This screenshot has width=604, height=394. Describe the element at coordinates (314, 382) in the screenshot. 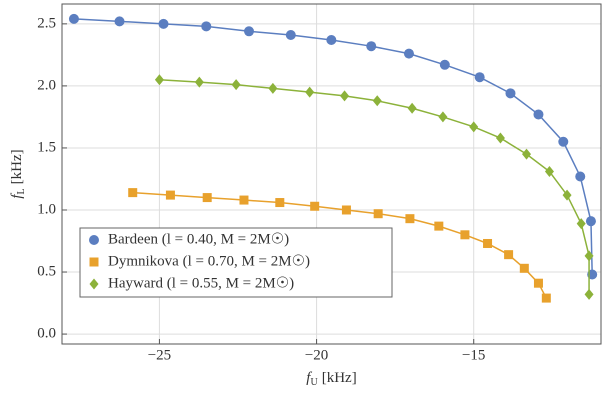

I see `axis-subscript: U` at that location.